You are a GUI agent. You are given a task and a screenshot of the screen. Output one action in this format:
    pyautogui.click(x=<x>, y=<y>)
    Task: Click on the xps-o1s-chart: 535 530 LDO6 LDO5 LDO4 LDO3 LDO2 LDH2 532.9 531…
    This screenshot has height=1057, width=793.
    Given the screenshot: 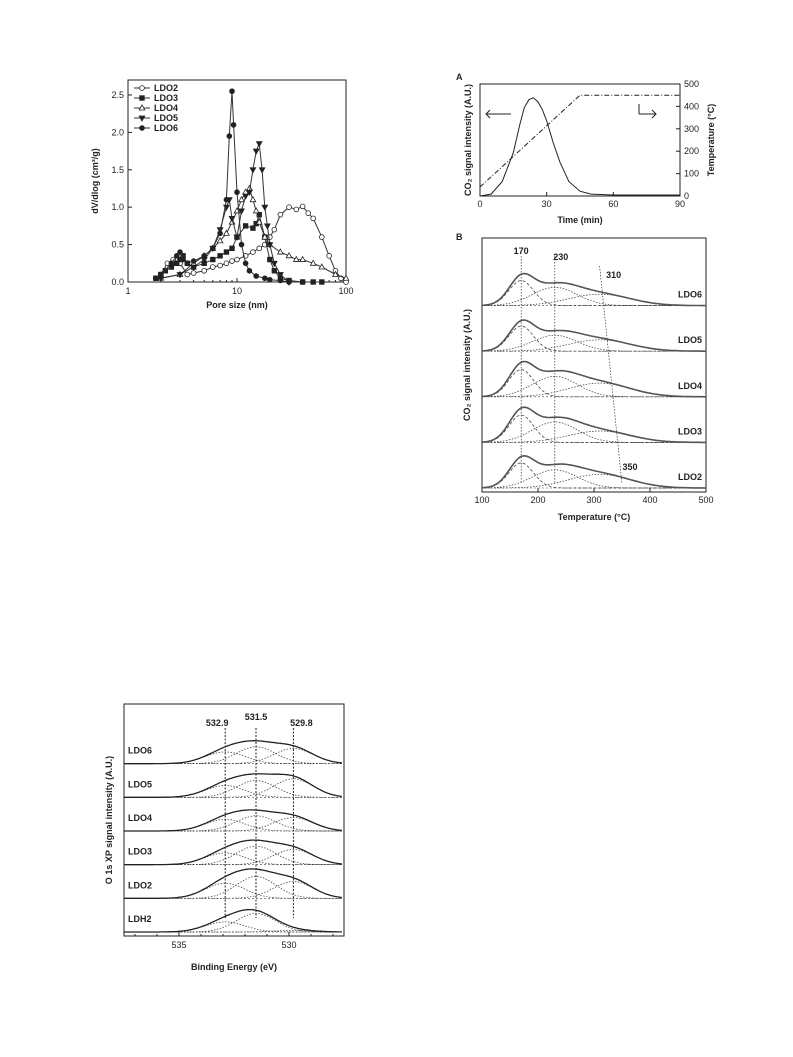 What is the action you would take?
    pyautogui.click(x=224, y=837)
    